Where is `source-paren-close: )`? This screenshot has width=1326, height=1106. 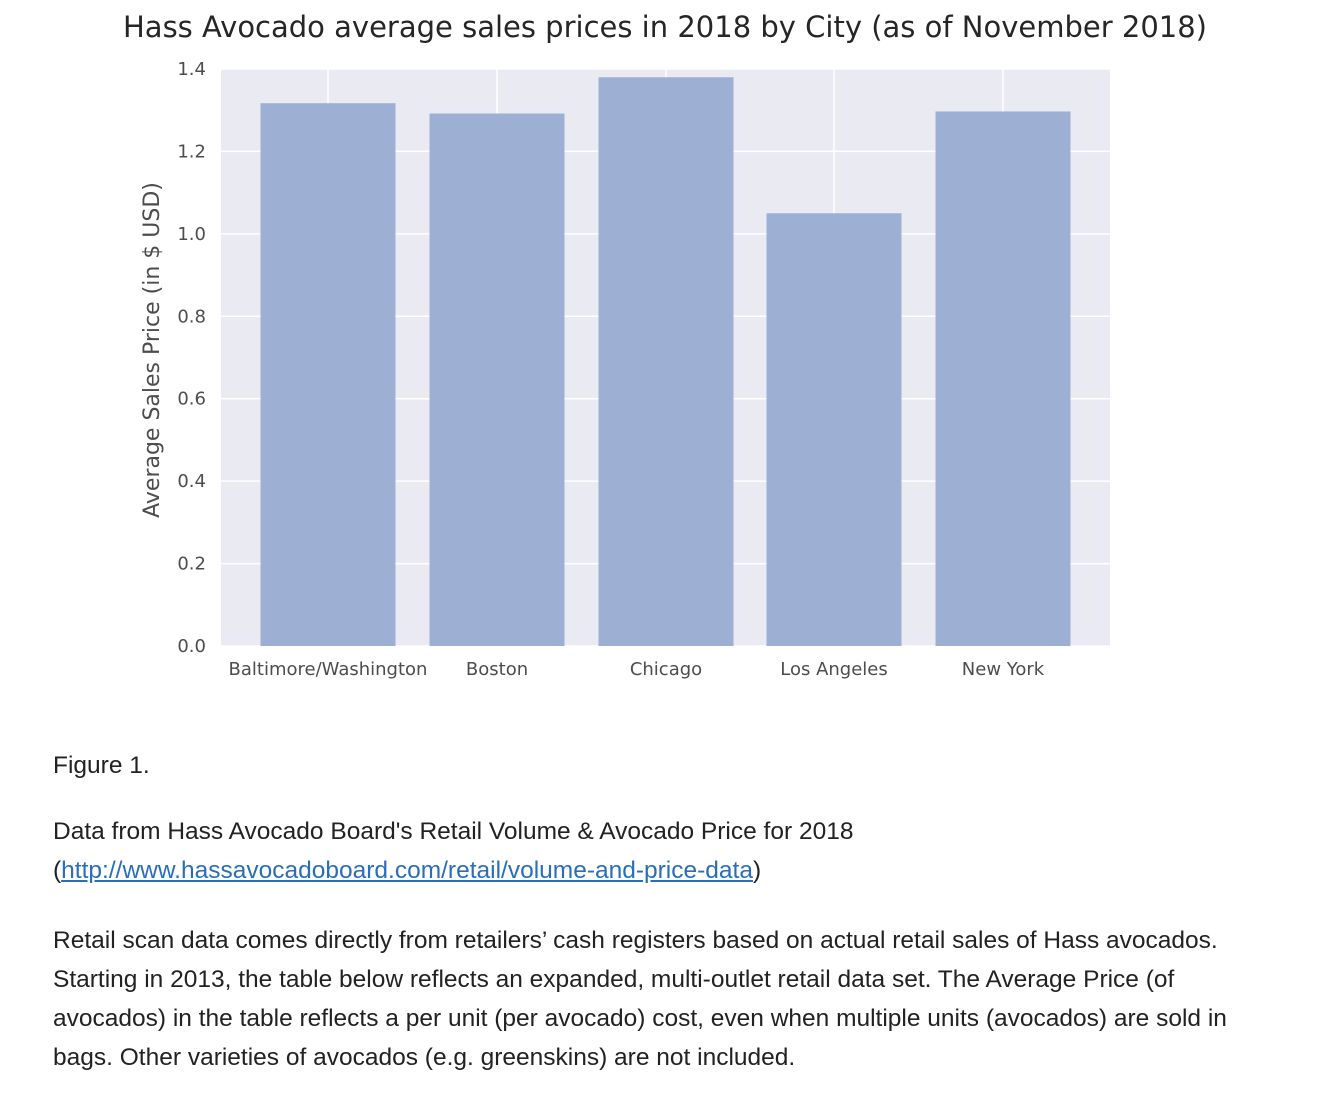 source-paren-close: ) is located at coordinates (757, 870).